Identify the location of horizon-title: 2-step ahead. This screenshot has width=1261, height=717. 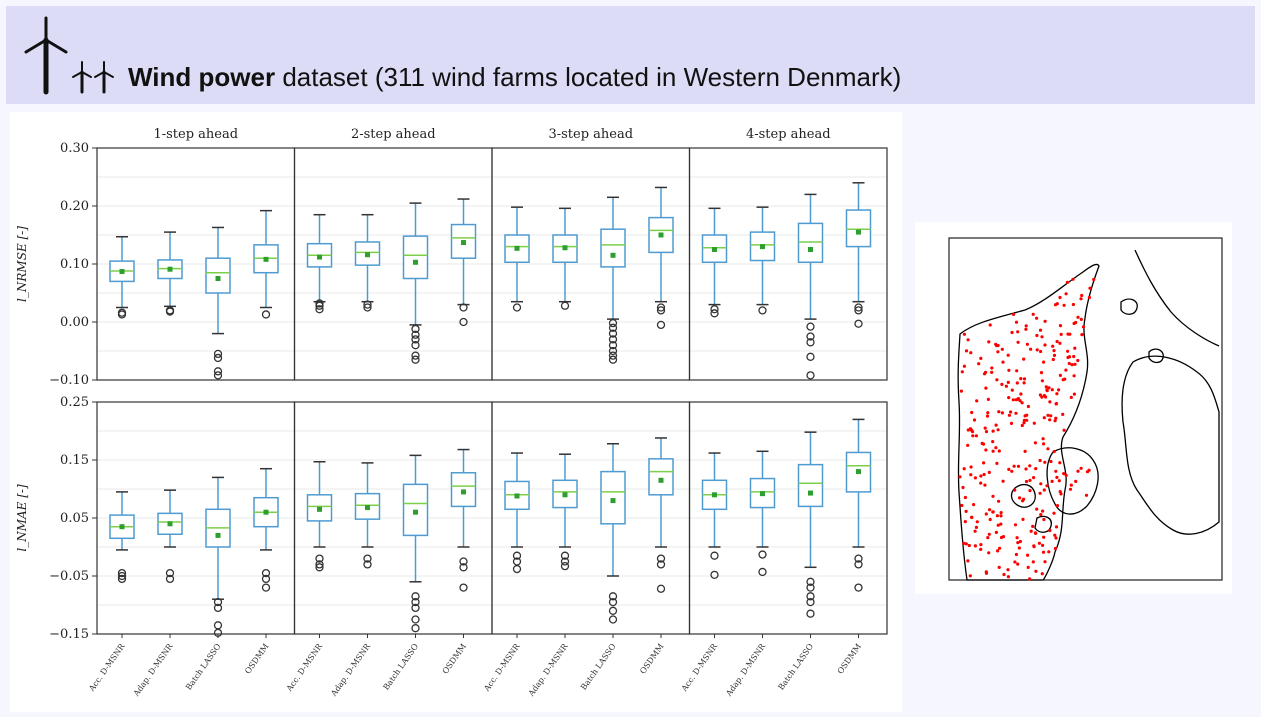
(393, 134).